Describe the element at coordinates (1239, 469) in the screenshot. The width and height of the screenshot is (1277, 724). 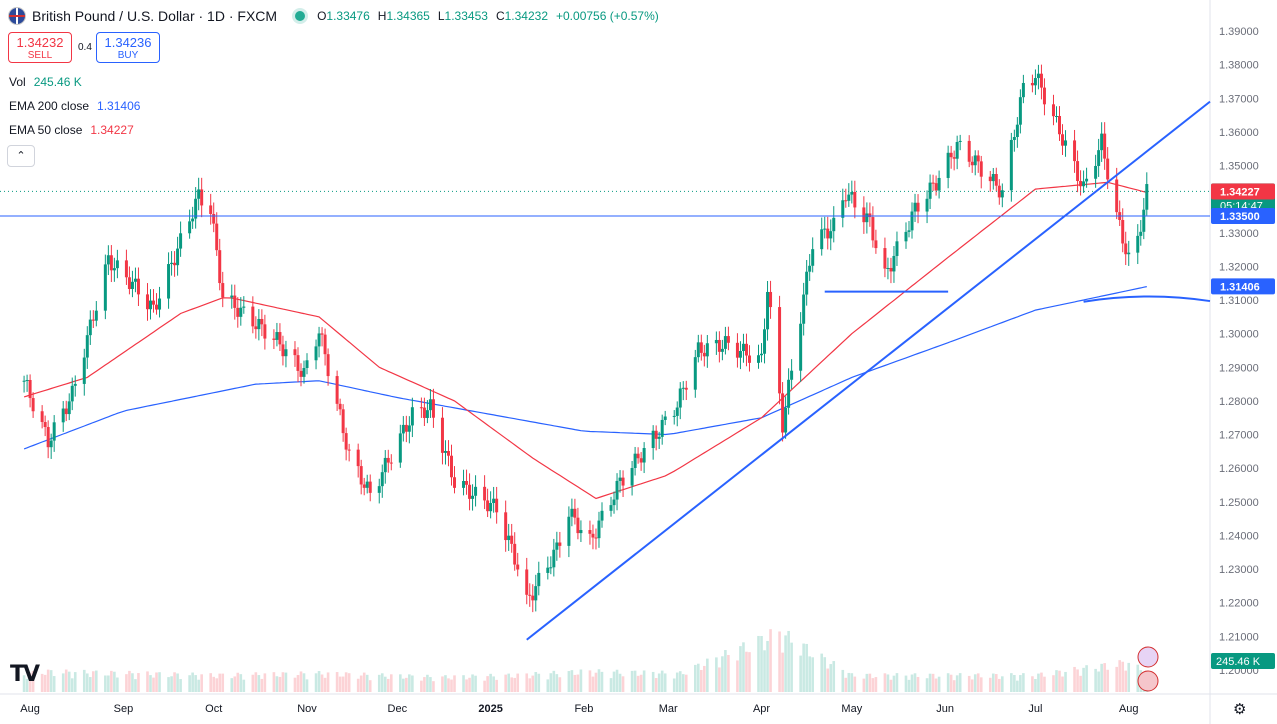
I see `y-tick-label: 1.26000` at that location.